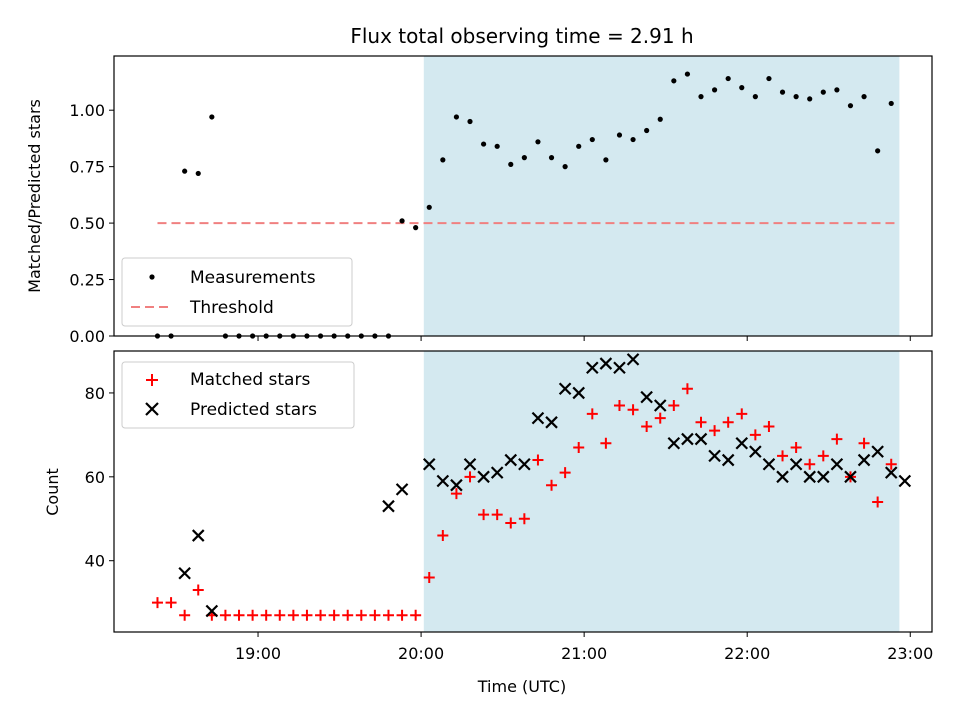  What do you see at coordinates (95, 393) in the screenshot?
I see `y-tick-label: 80` at bounding box center [95, 393].